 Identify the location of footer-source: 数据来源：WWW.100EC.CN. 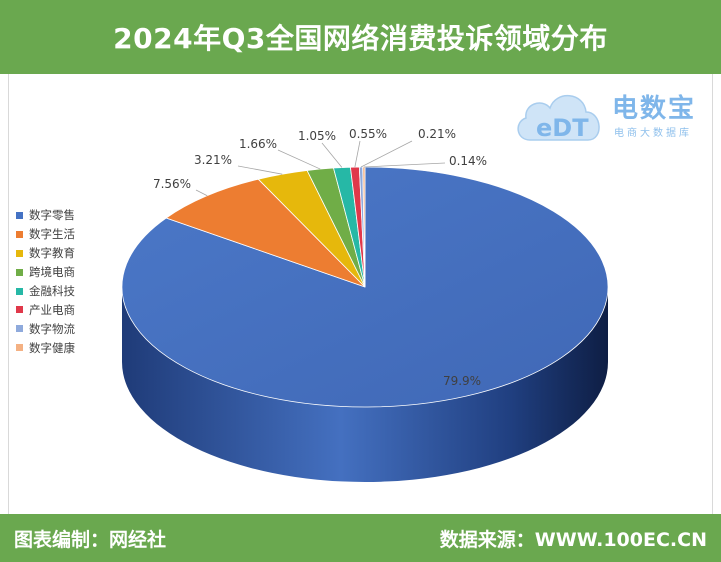
(573, 540).